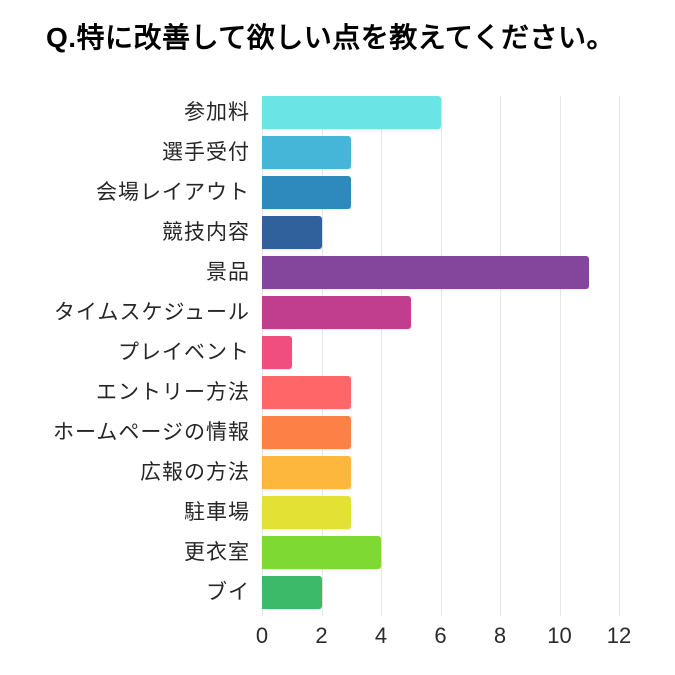 This screenshot has width=675, height=675. I want to click on bar-row: ブイ, so click(330, 596).